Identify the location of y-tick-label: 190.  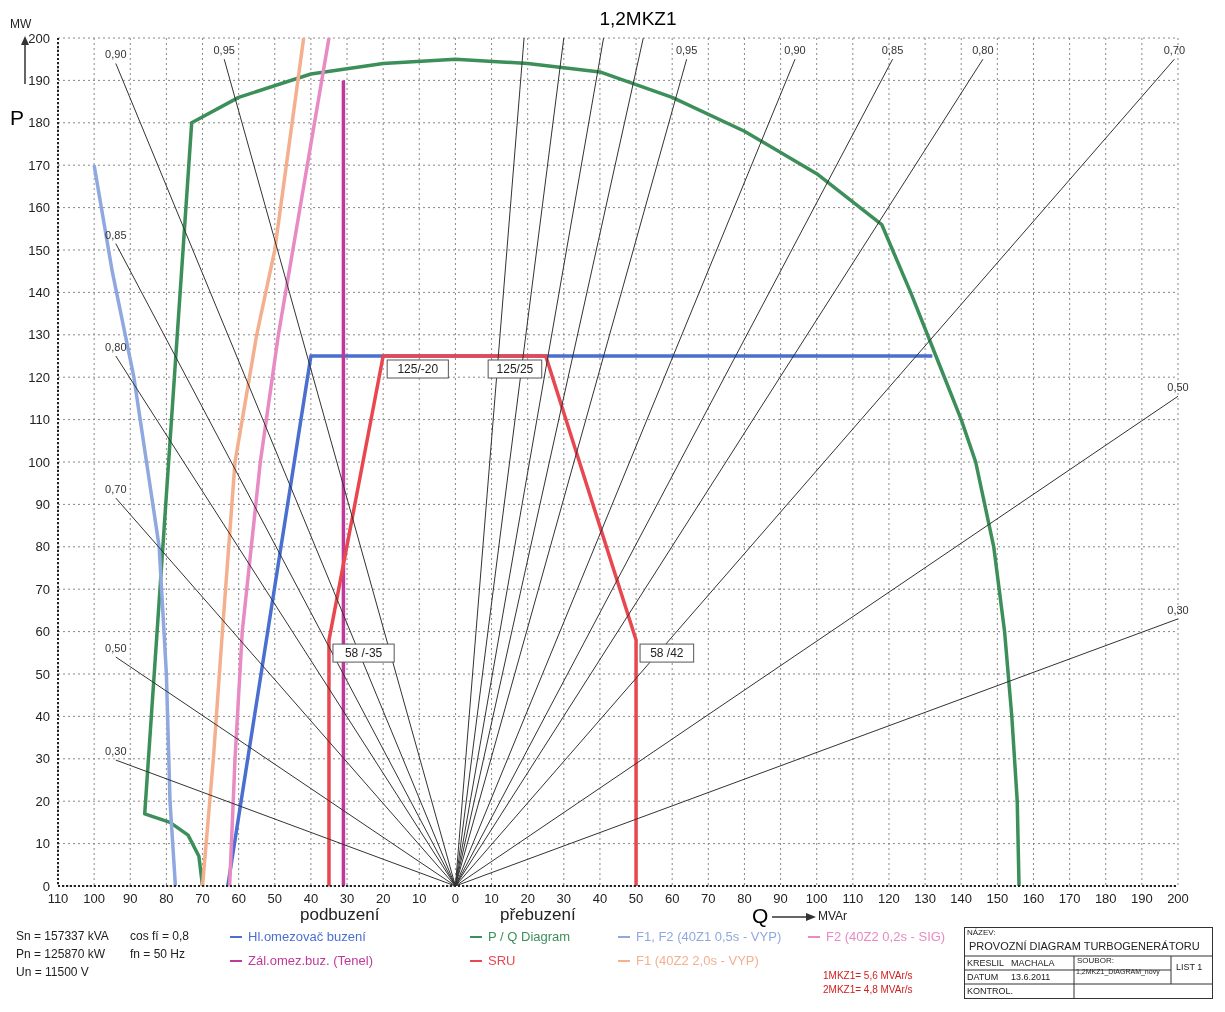
(39, 81).